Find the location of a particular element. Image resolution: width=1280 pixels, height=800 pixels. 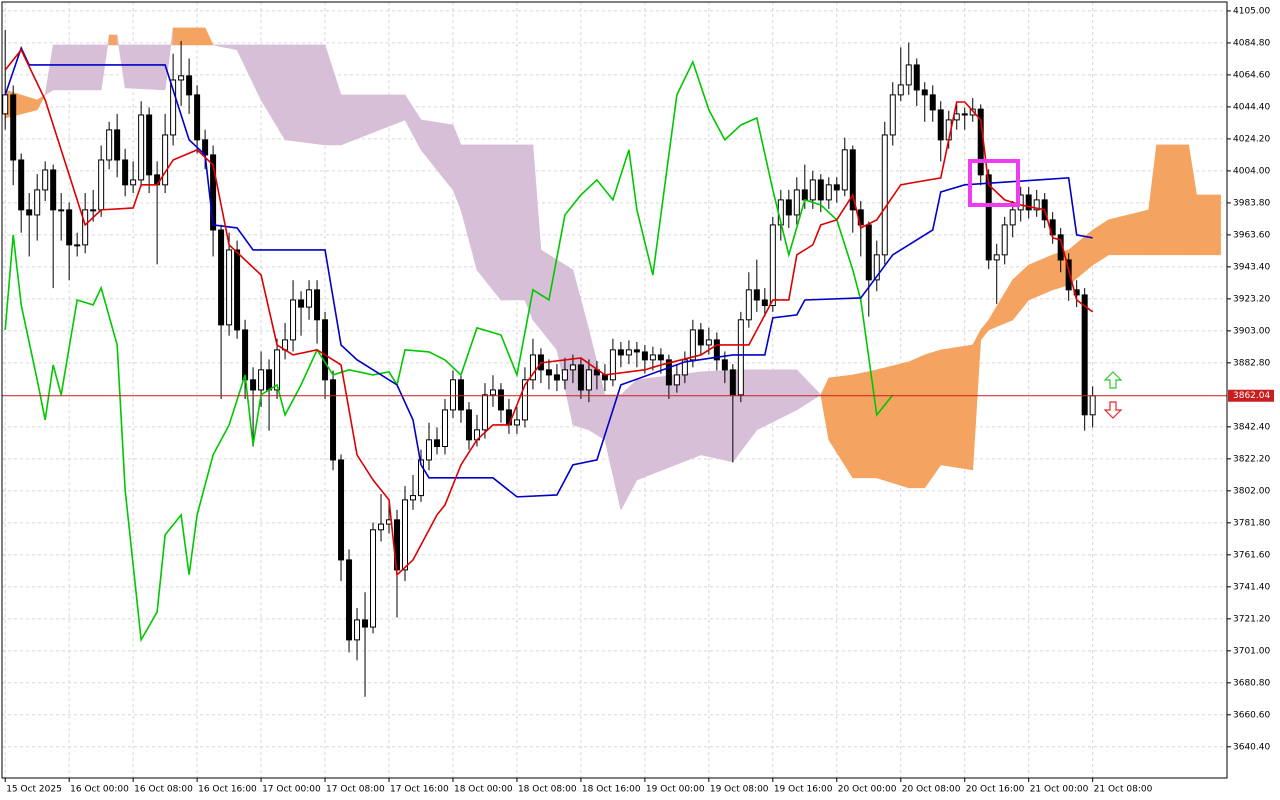

x-tick-label: 19 Oct 08:00 is located at coordinates (739, 790).